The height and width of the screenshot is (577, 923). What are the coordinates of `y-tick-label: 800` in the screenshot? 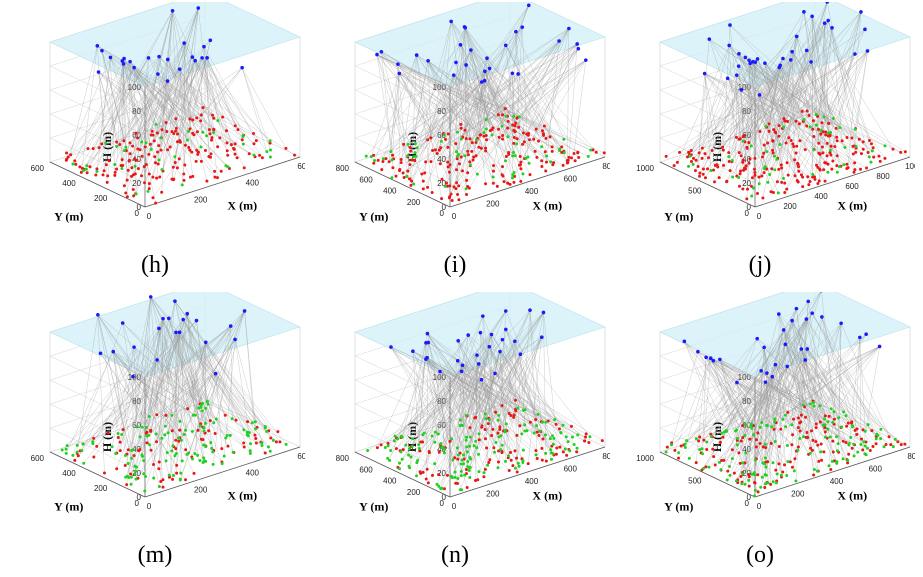 It's located at (343, 168).